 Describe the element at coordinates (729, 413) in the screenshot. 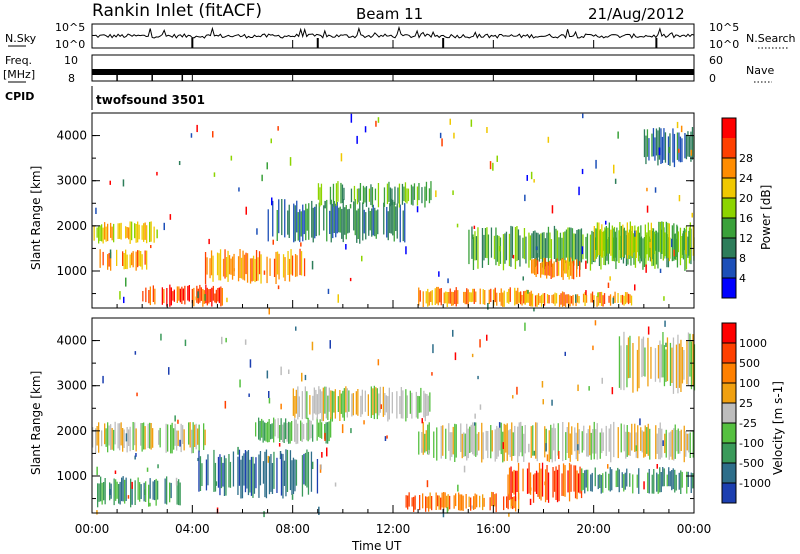

I see `colorbar-frame` at that location.